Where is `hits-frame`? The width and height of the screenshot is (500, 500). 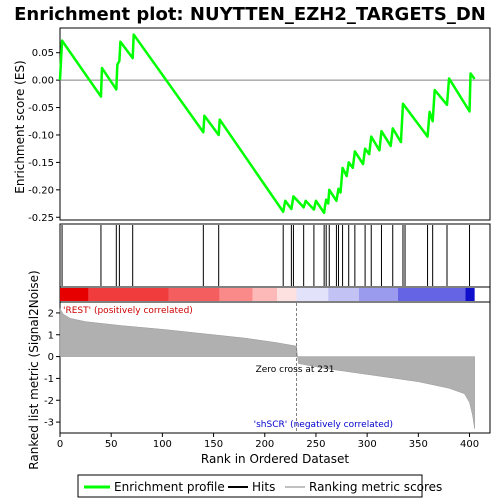
hits-frame is located at coordinates (275, 255).